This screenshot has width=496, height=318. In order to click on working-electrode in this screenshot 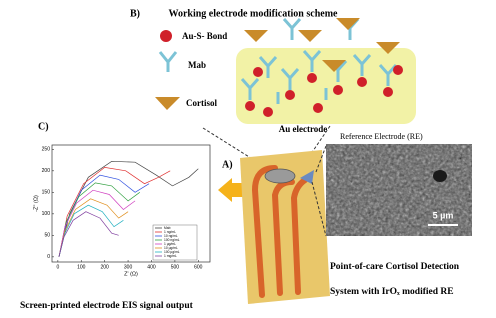, I will do `click(280, 176)`.